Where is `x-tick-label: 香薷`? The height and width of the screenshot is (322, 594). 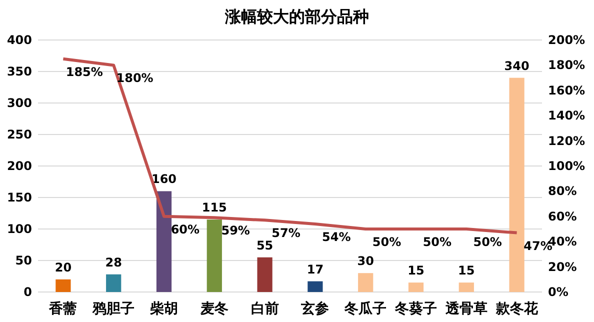
x-tick-label: 香薷 is located at coordinates (63, 309).